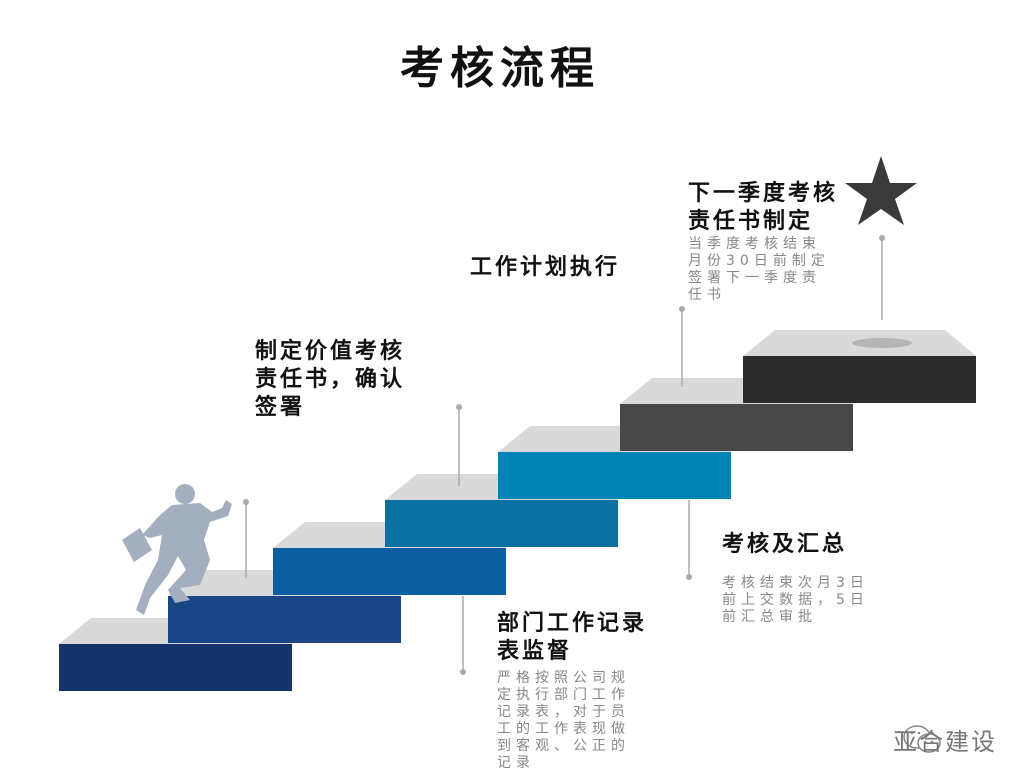 The width and height of the screenshot is (1027, 783). I want to click on desc-line: 前上交数据，5日, so click(795, 600).